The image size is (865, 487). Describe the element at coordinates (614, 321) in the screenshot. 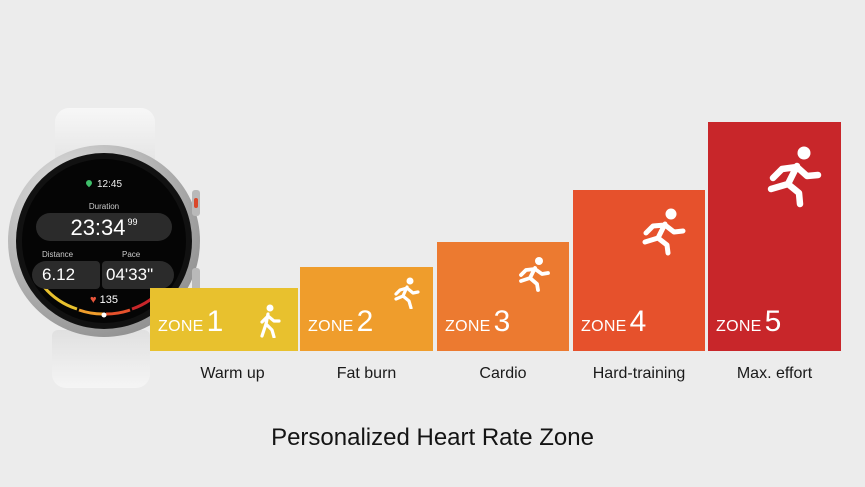

I see `zone-4-label: ZONE 4` at that location.